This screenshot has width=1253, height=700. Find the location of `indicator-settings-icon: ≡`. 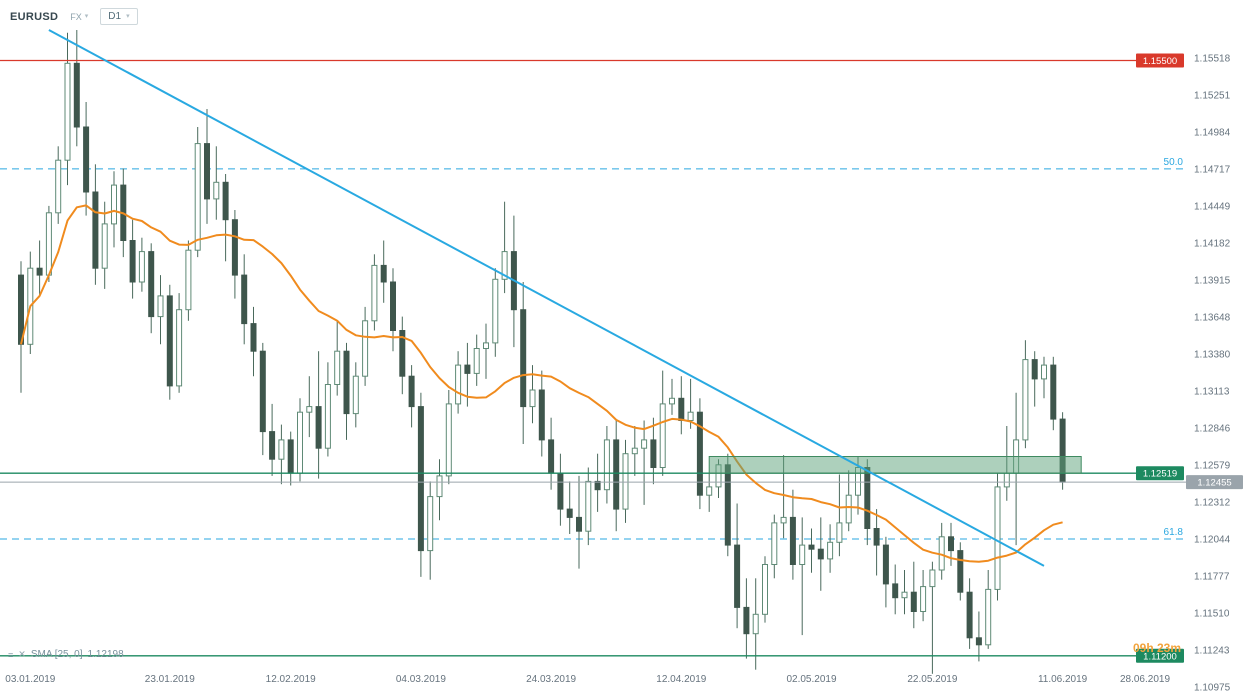

indicator-settings-icon: ≡ is located at coordinates (11, 654).